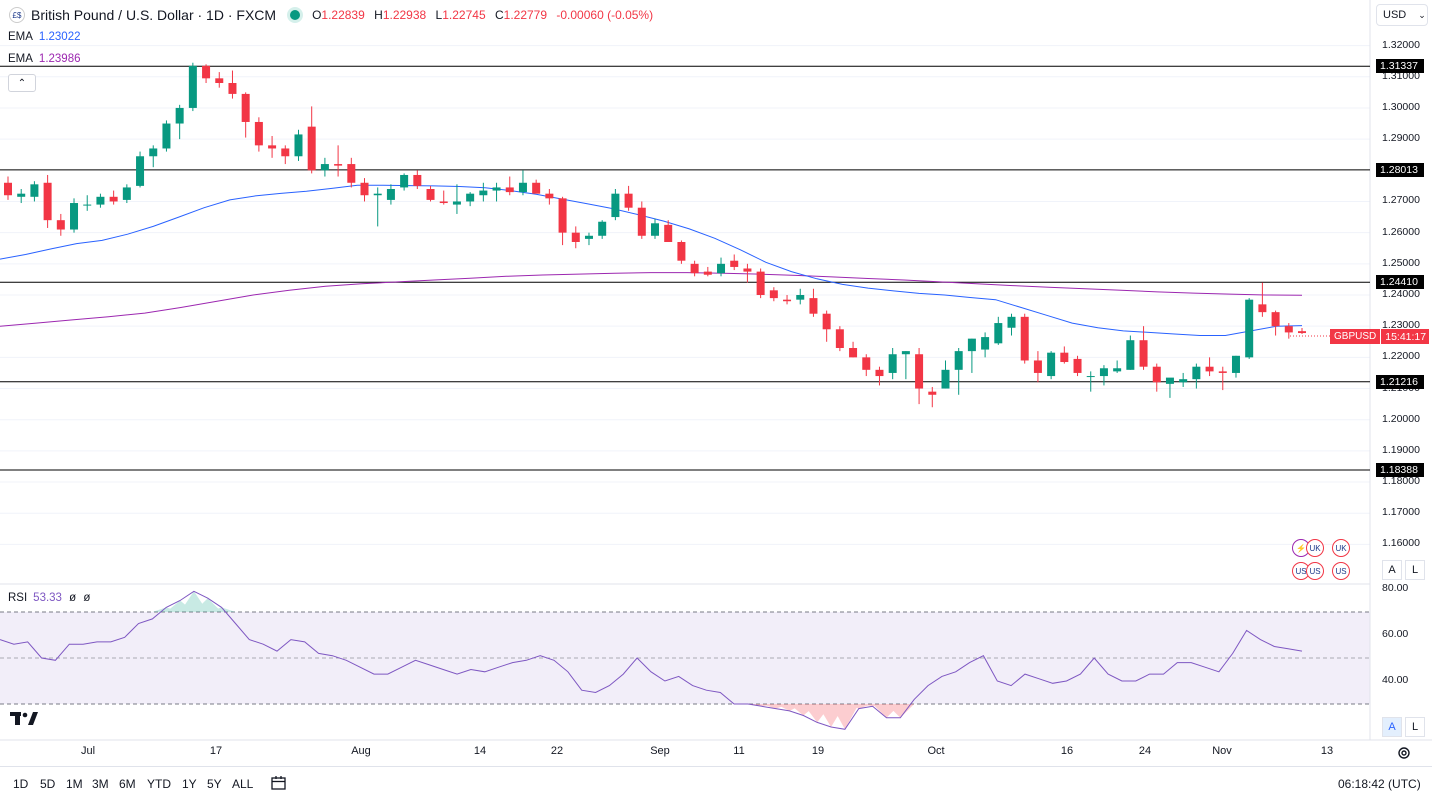  I want to click on collapse-legend-button: ⌃, so click(22, 83).